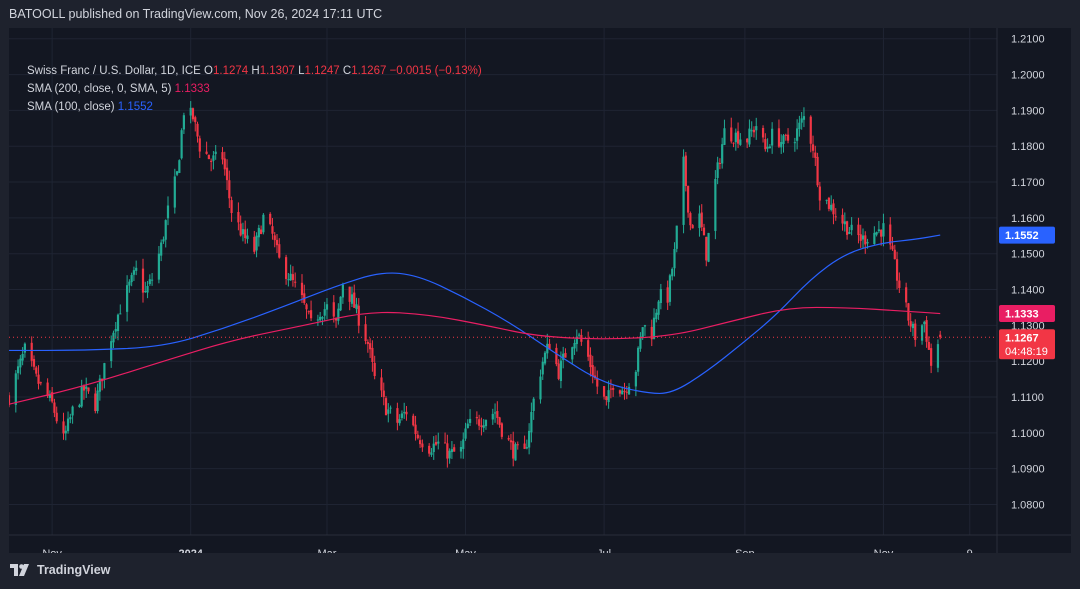 This screenshot has width=1080, height=589. What do you see at coordinates (540, 543) in the screenshot?
I see `time-axis: Nov 2024 Mar May Jul Sep Nov 9` at bounding box center [540, 543].